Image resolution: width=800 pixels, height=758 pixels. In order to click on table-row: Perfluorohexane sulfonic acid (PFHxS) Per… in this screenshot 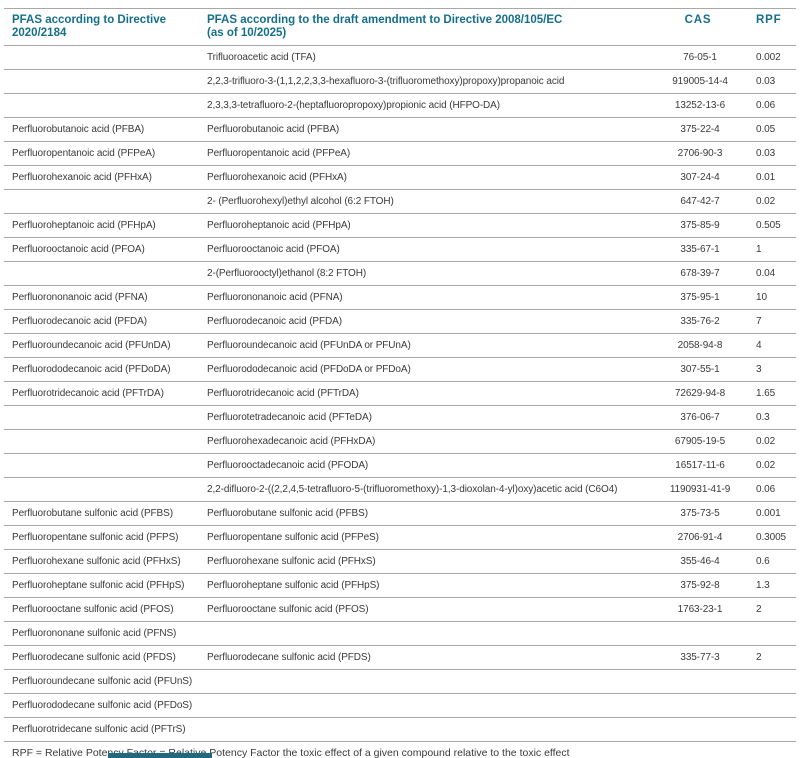, I will do `click(400, 562)`.